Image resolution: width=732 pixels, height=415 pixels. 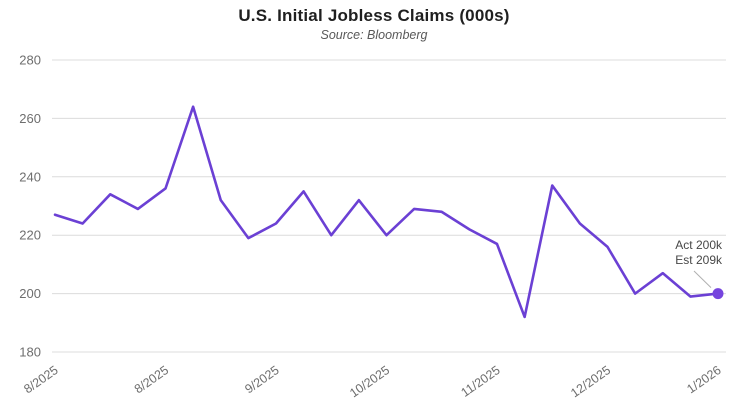 What do you see at coordinates (30, 206) in the screenshot?
I see `y-axis-tick-labels: 180 200 220 240 260 280` at bounding box center [30, 206].